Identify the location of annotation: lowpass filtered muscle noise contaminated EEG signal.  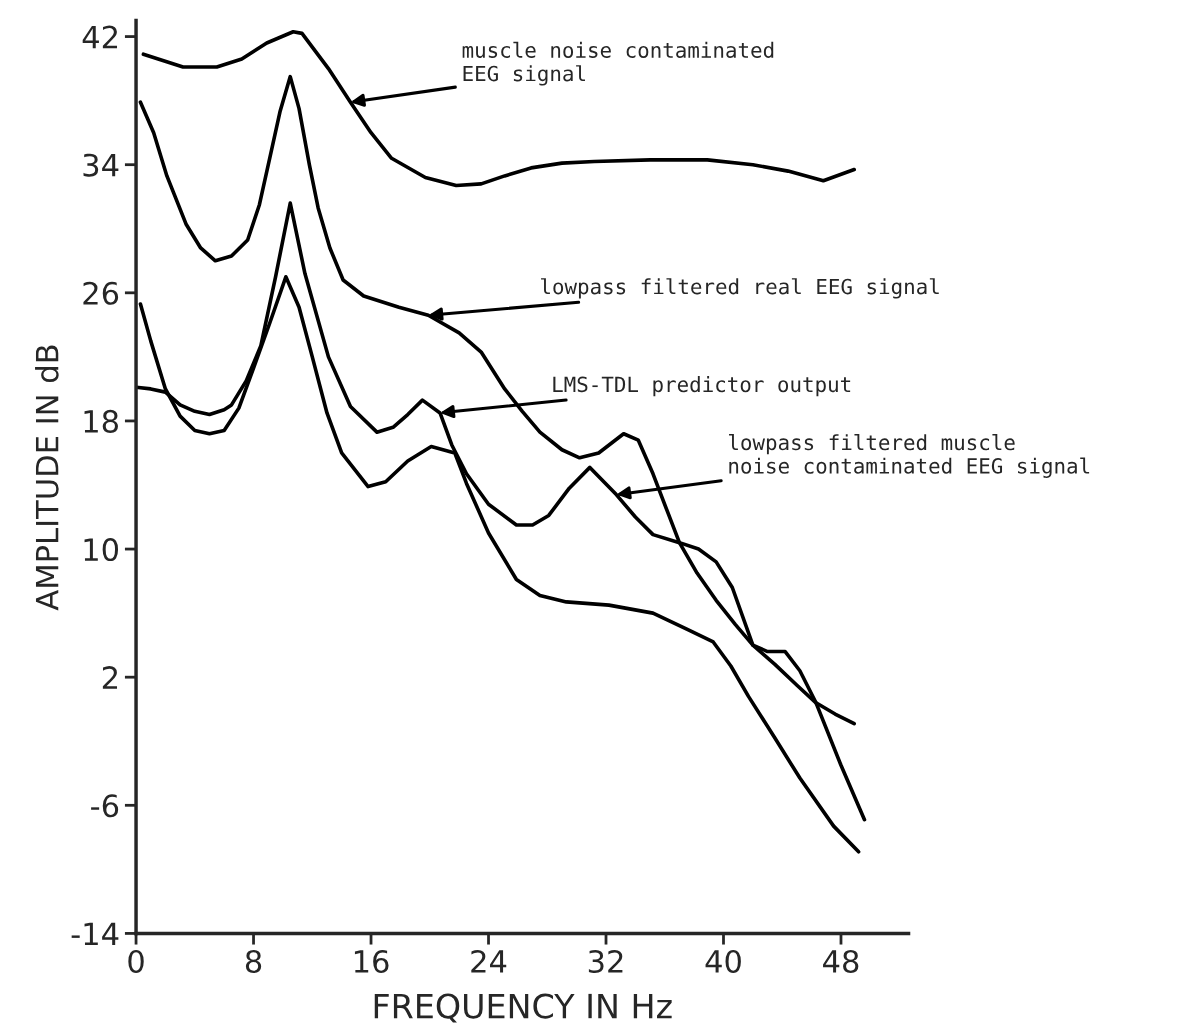
(909, 456).